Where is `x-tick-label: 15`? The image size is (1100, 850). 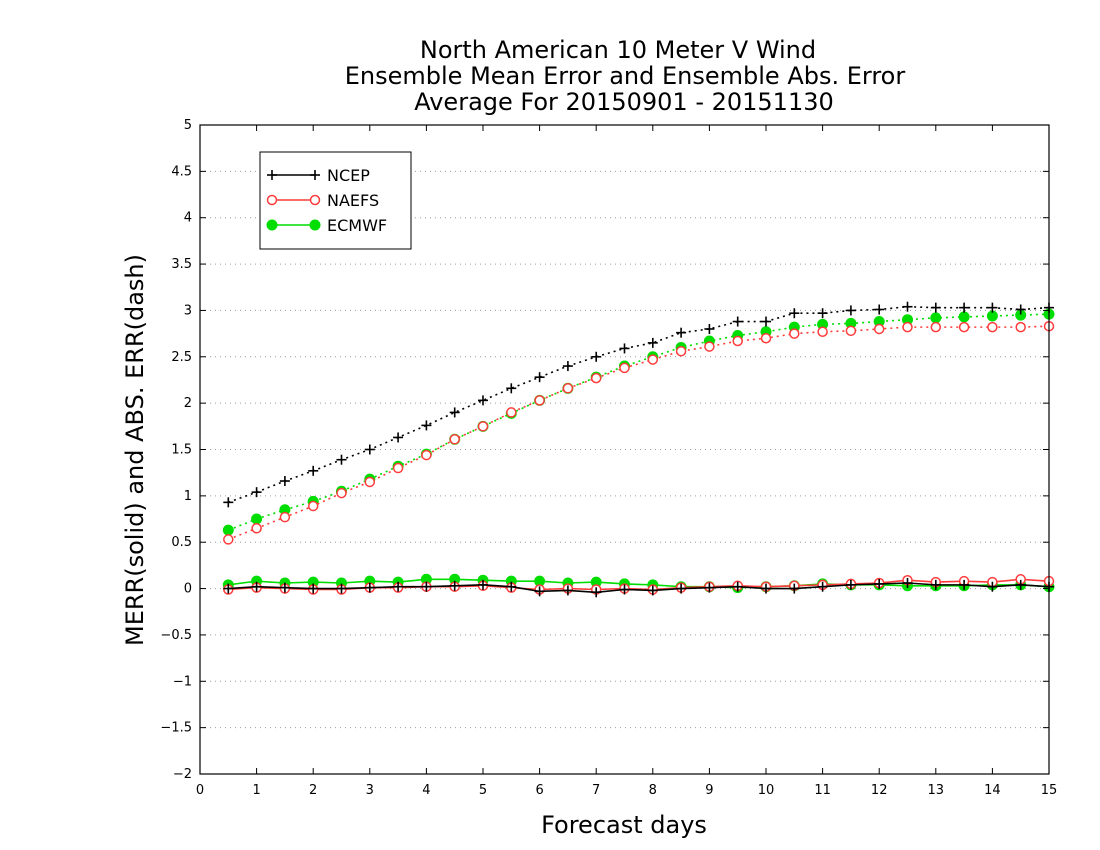
x-tick-label: 15 is located at coordinates (1049, 790).